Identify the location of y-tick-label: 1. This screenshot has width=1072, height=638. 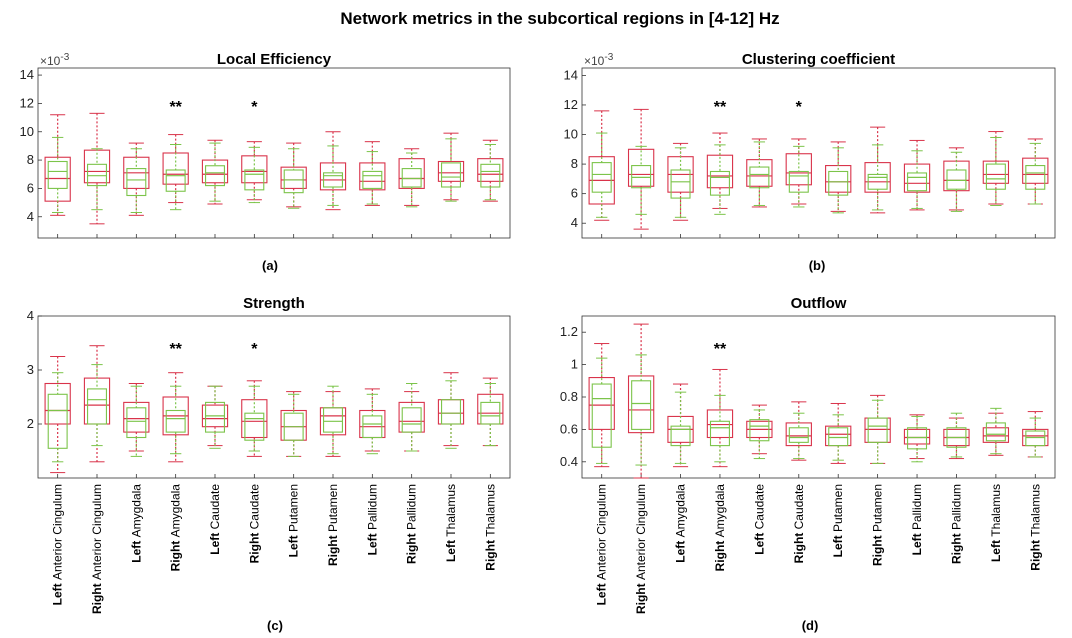
(574, 364).